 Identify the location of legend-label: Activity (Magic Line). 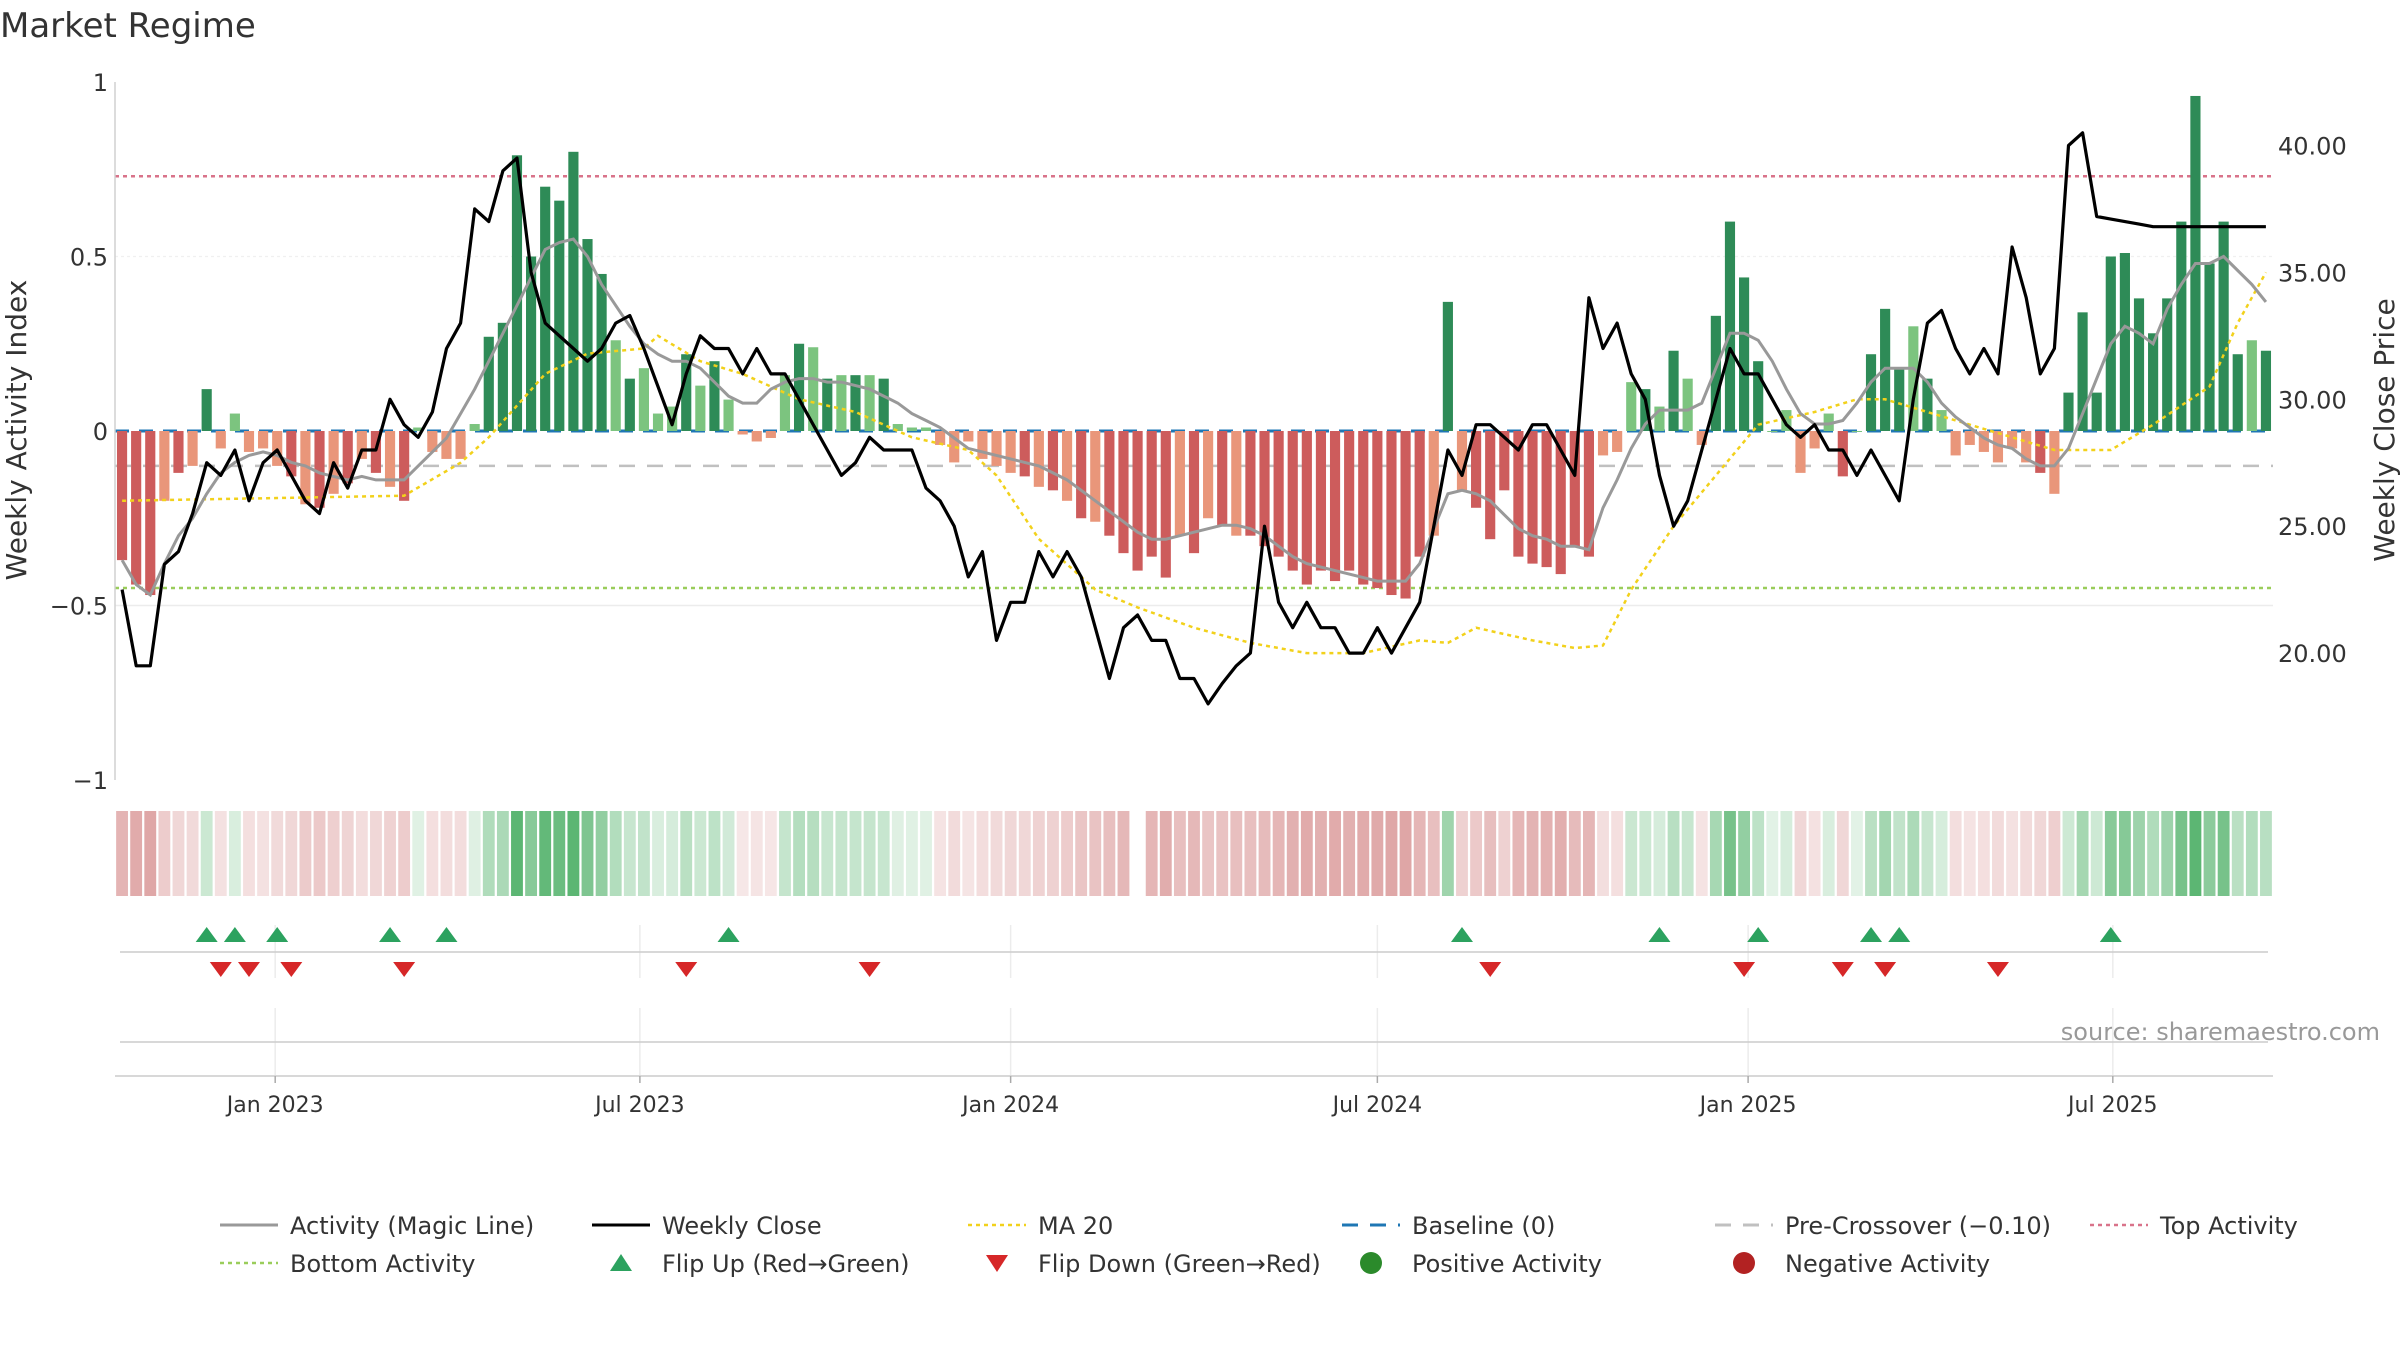
(412, 1226).